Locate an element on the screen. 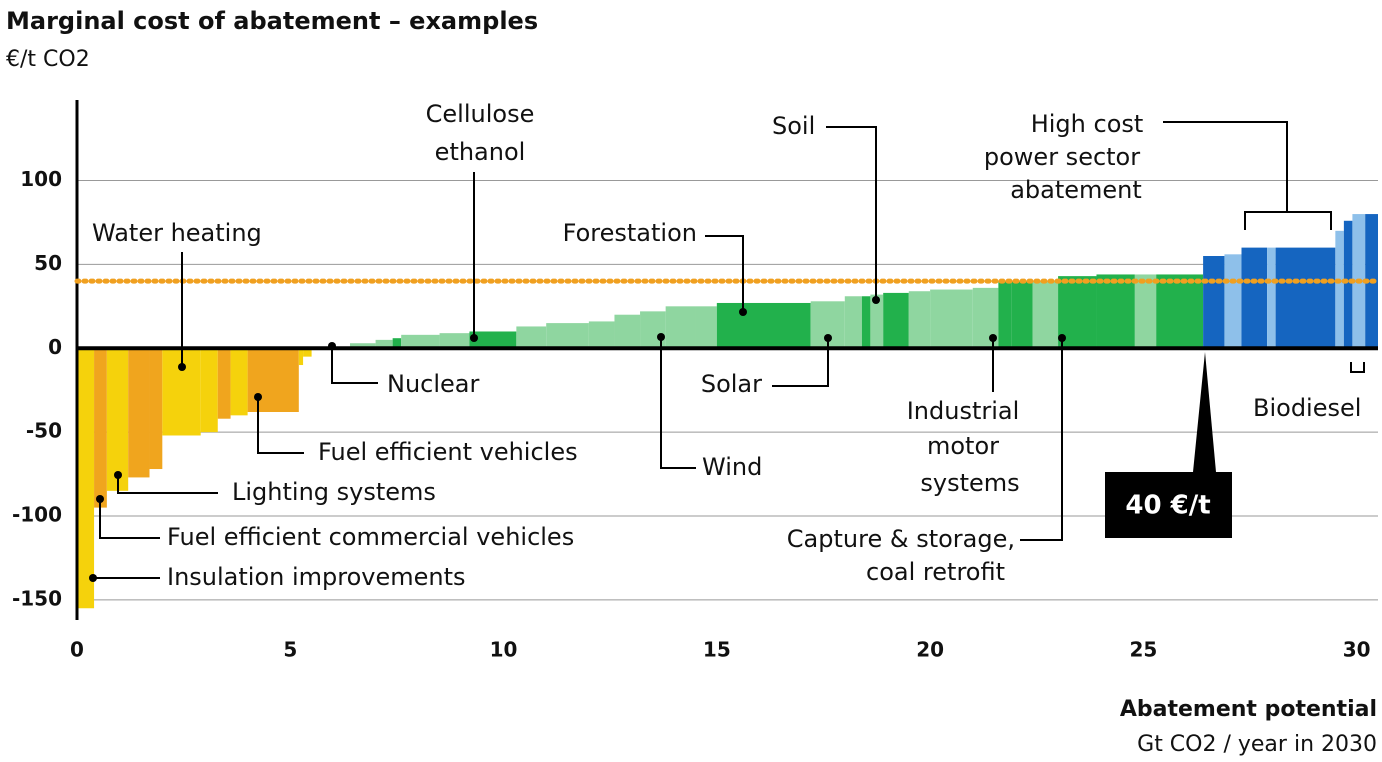  x-tick-label: 10 is located at coordinates (504, 650).